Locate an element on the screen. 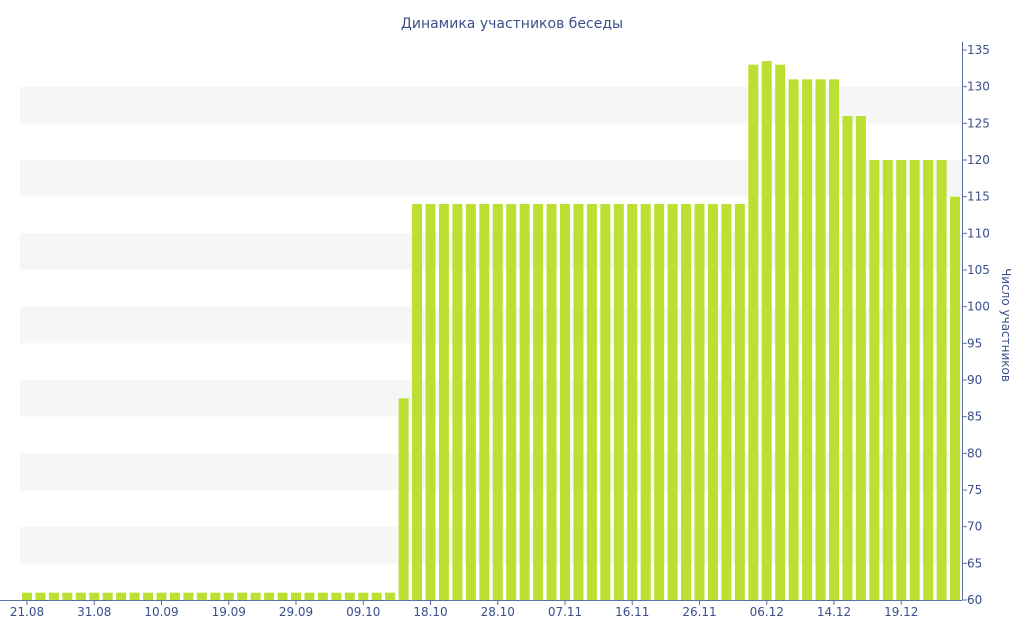  x-tick-label: 31.08 is located at coordinates (94, 612).